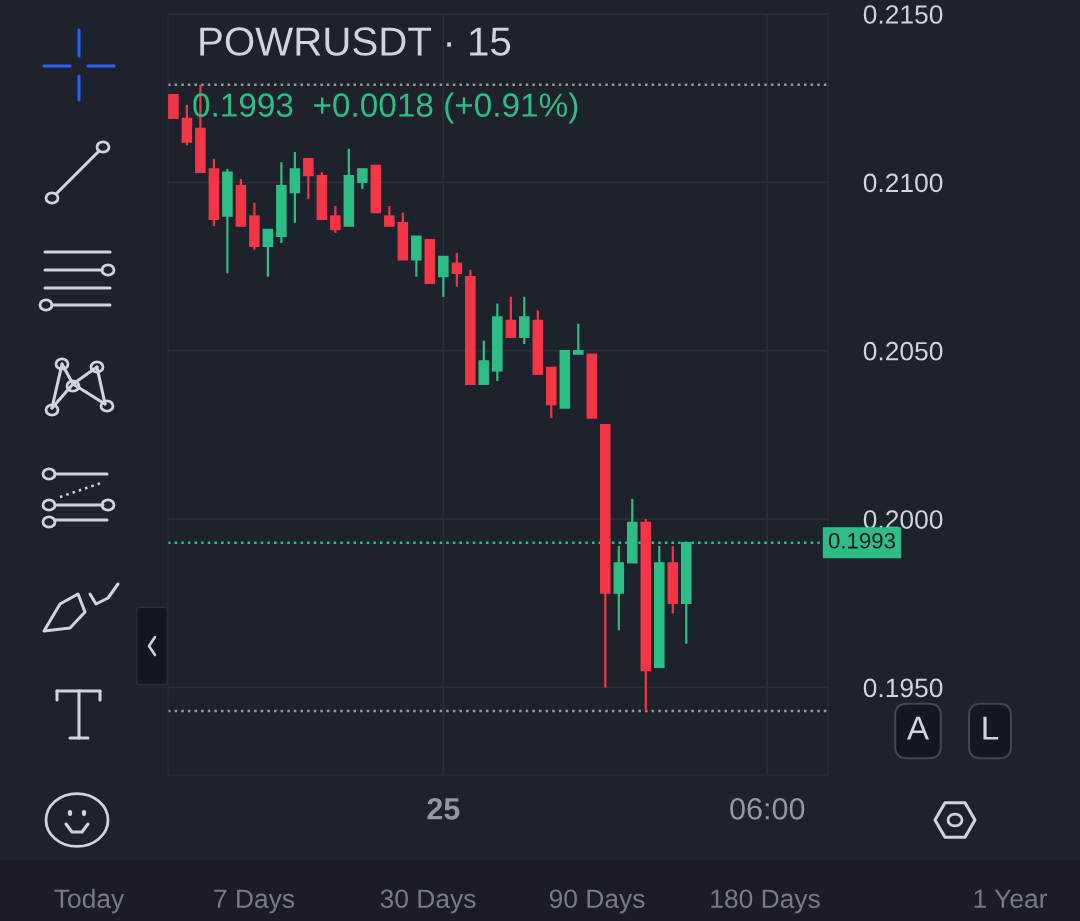  Describe the element at coordinates (254, 901) in the screenshot. I see `text: 7 Days` at that location.